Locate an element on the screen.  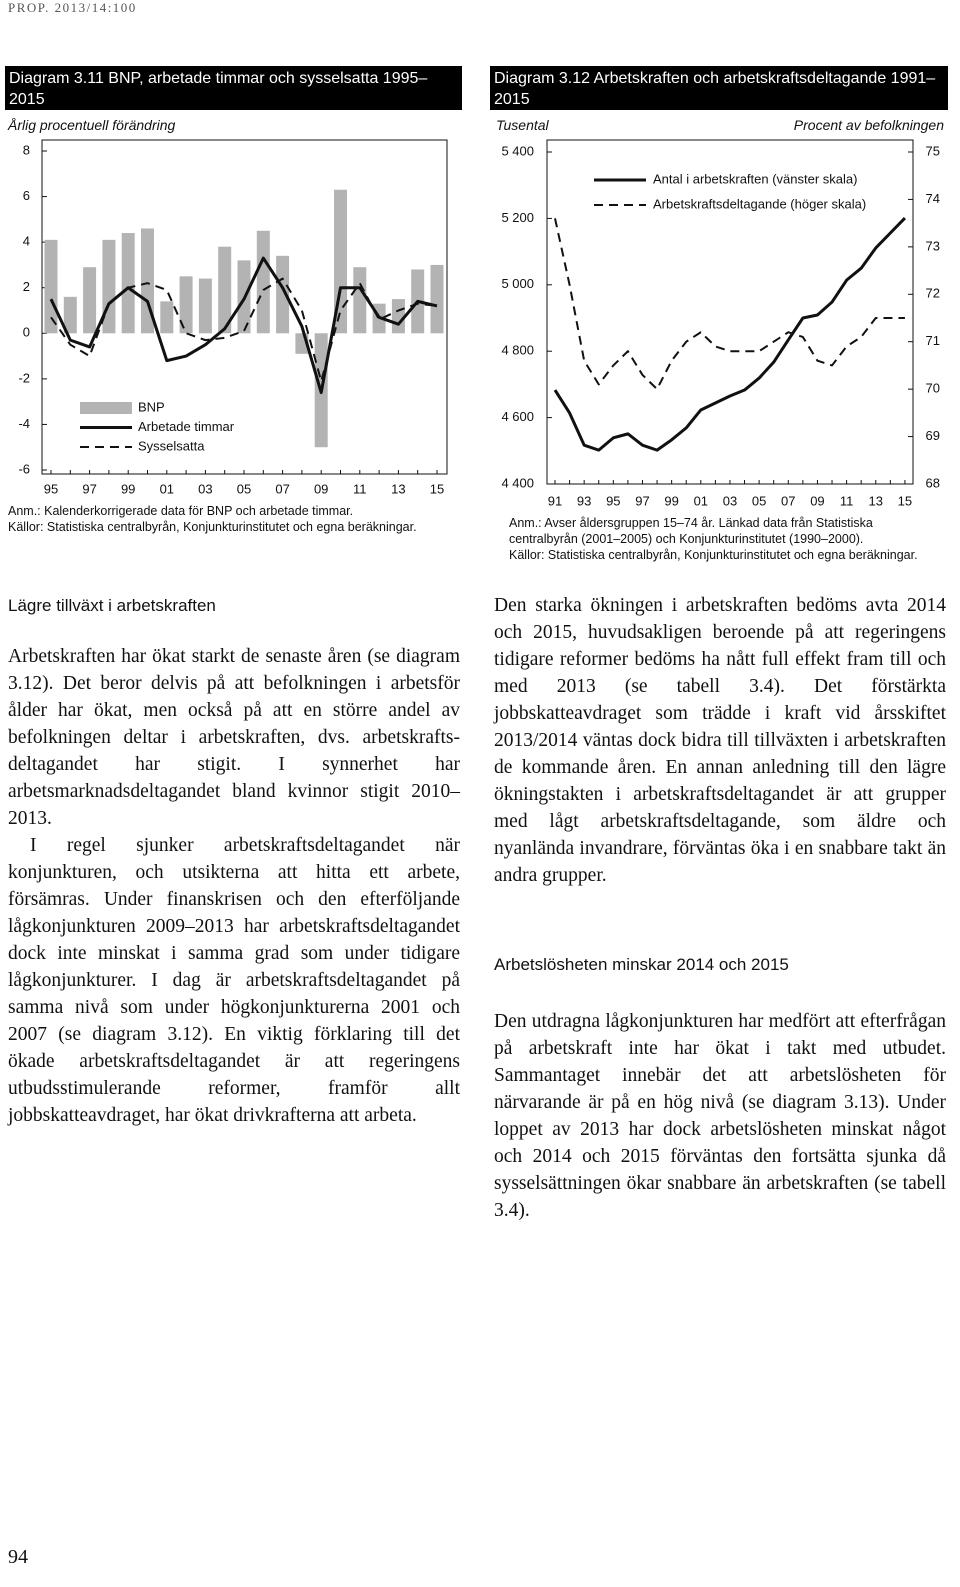
running-header: PROP. 2013/14:100 is located at coordinates (72, 7).